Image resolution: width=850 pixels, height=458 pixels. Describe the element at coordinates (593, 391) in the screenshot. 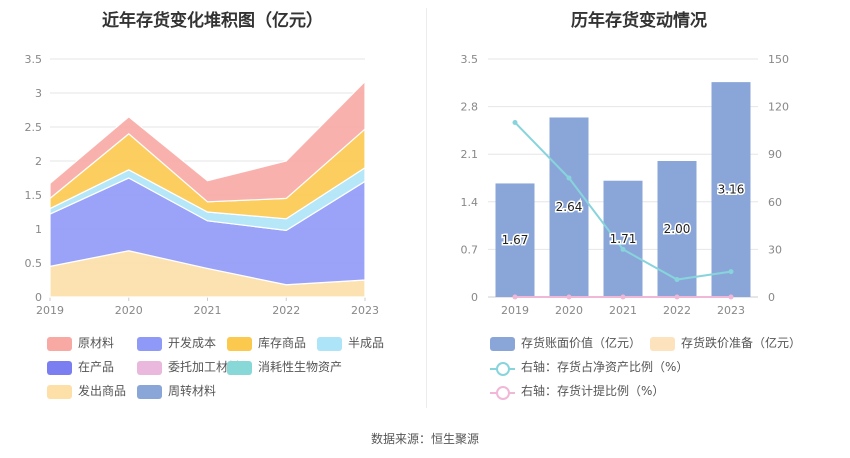

I see `legend-label: 右轴：存货计提比例（%）` at that location.